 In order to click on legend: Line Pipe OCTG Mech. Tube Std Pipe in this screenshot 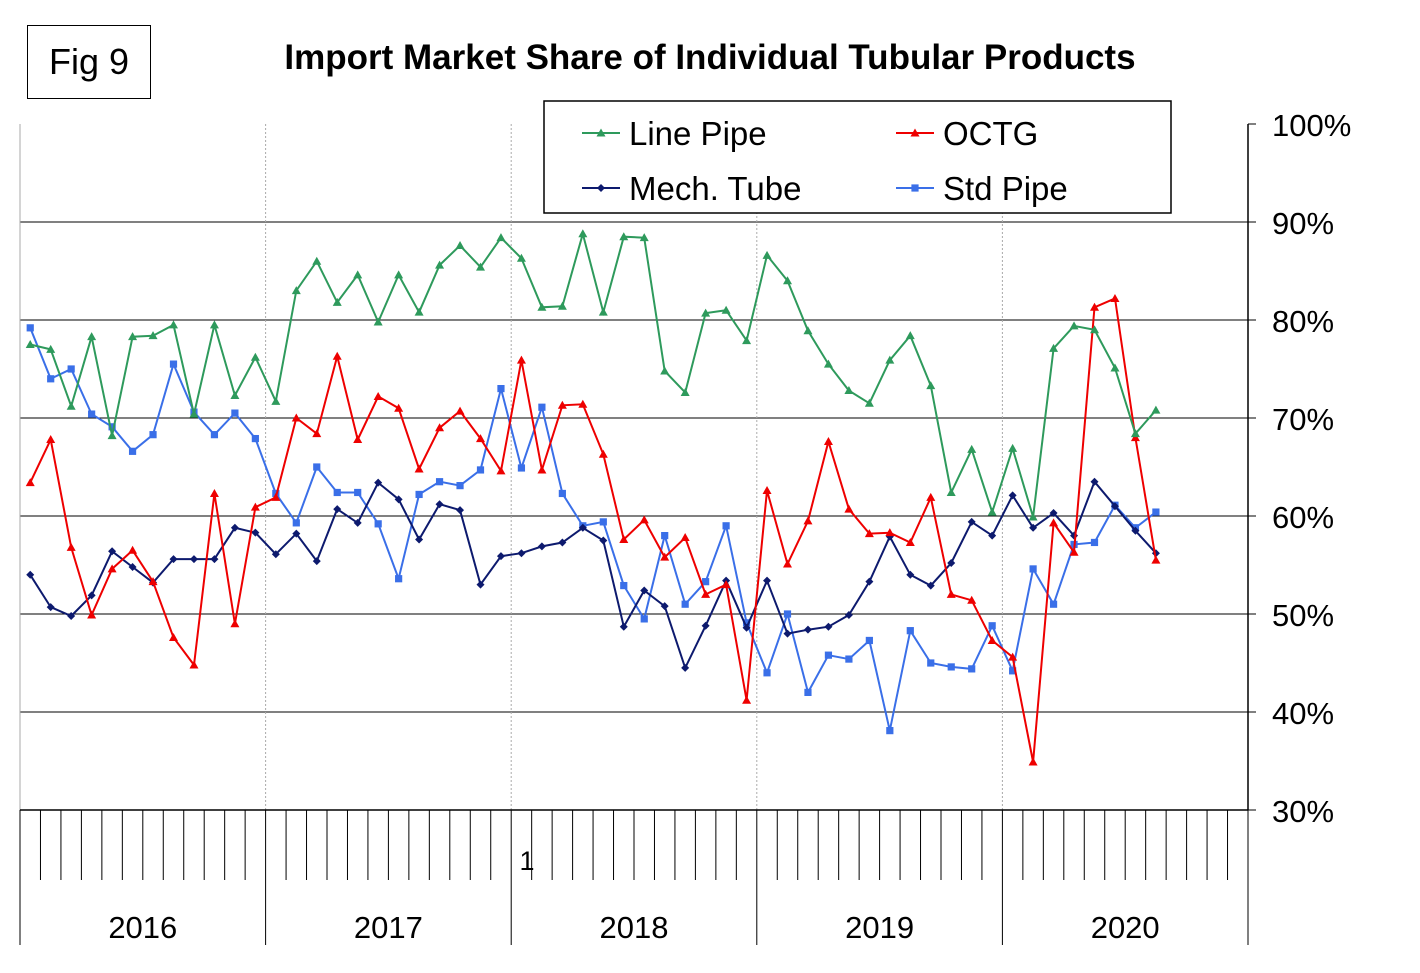, I will do `click(857, 157)`.